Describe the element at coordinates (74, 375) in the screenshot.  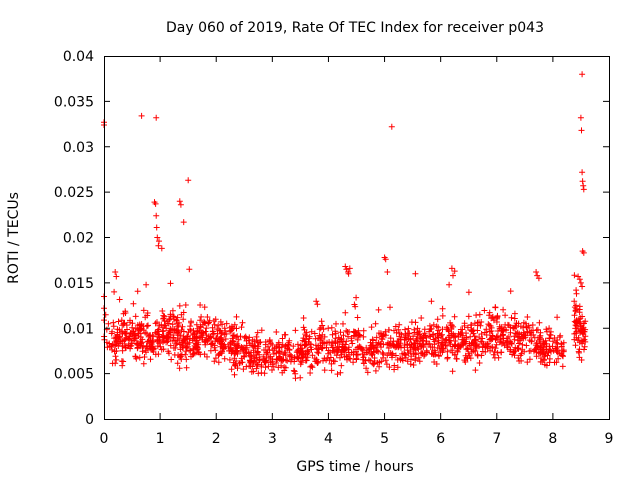
I see `y-tick-label: 0.005` at that location.